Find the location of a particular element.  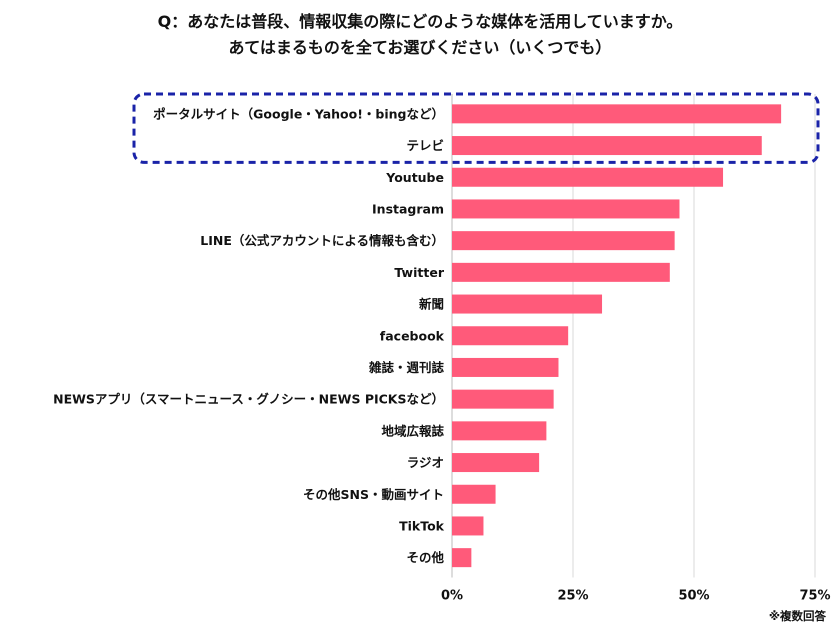

x-tick-label: 50% is located at coordinates (693, 596).